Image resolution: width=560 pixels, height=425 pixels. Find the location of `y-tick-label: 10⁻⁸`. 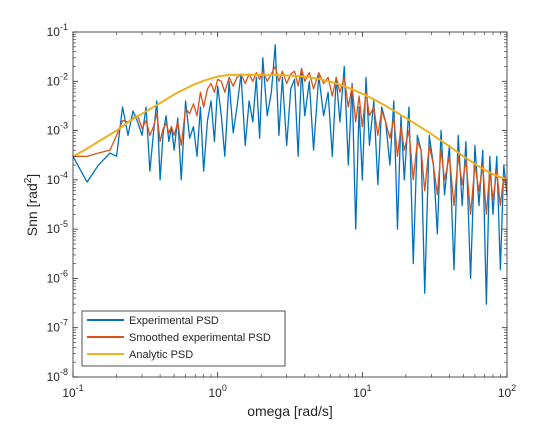

y-tick-label: 10⁻⁸ is located at coordinates (57, 375).